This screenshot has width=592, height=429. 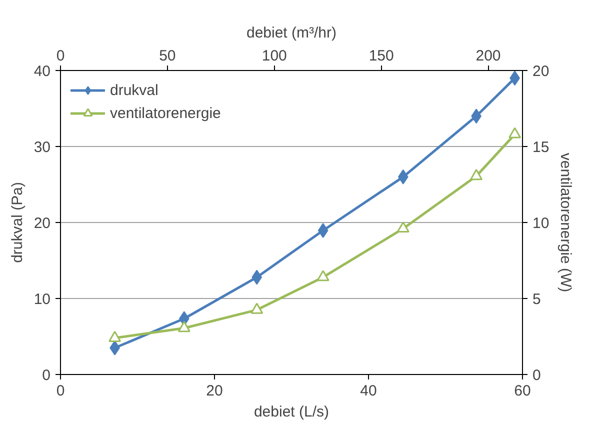 I want to click on x-tick-label: 60, so click(x=522, y=391).